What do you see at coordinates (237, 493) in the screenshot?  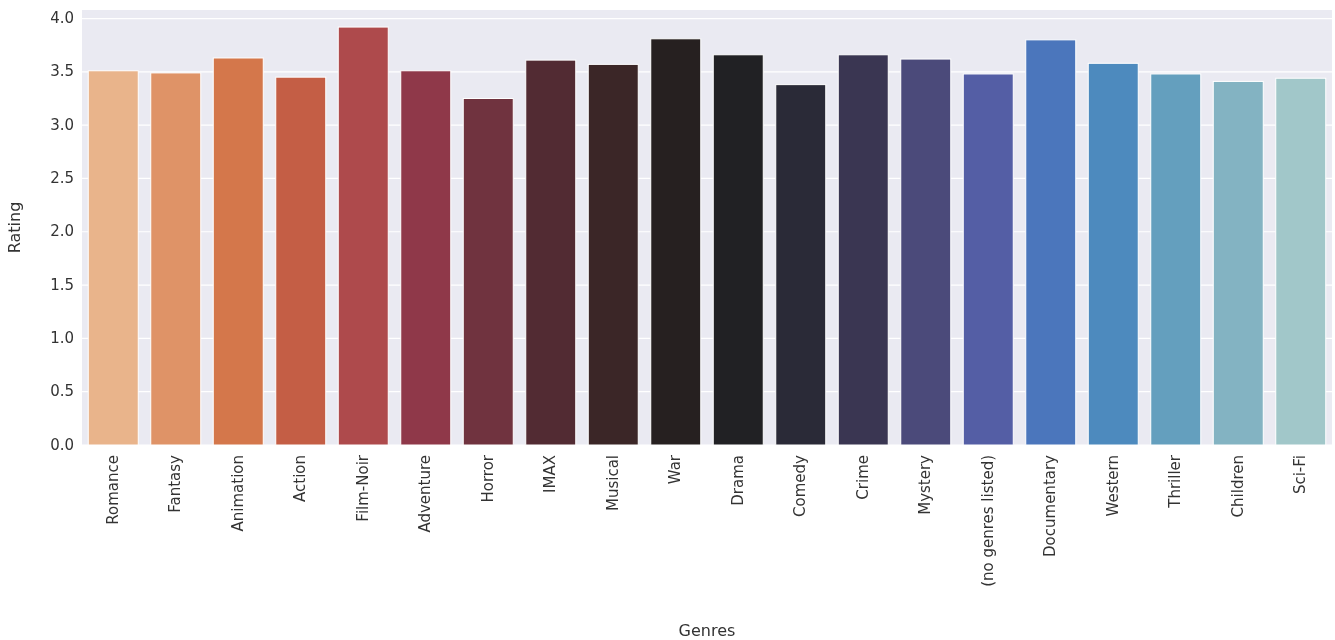 I see `x-tick-label: Animation` at bounding box center [237, 493].